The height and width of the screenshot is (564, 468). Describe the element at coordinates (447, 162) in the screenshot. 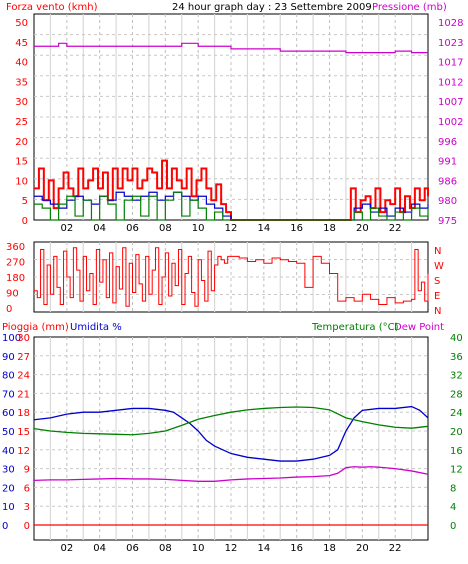

I see `pressure-tick-label: 991` at that location.